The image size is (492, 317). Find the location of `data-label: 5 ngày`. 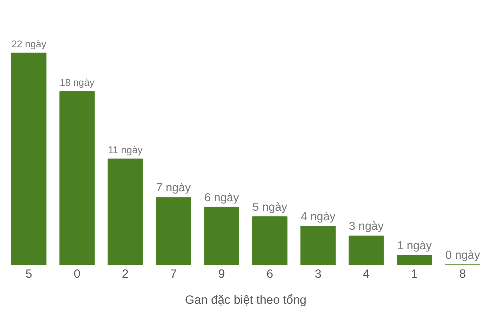

data-label: 5 ngày is located at coordinates (270, 208).